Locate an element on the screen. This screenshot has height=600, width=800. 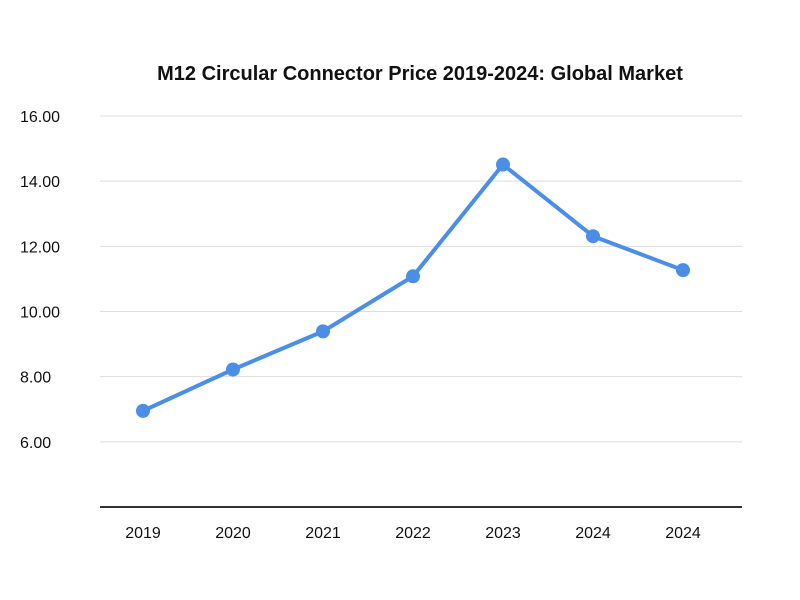
y-tick-label: 14.00 is located at coordinates (40, 182).